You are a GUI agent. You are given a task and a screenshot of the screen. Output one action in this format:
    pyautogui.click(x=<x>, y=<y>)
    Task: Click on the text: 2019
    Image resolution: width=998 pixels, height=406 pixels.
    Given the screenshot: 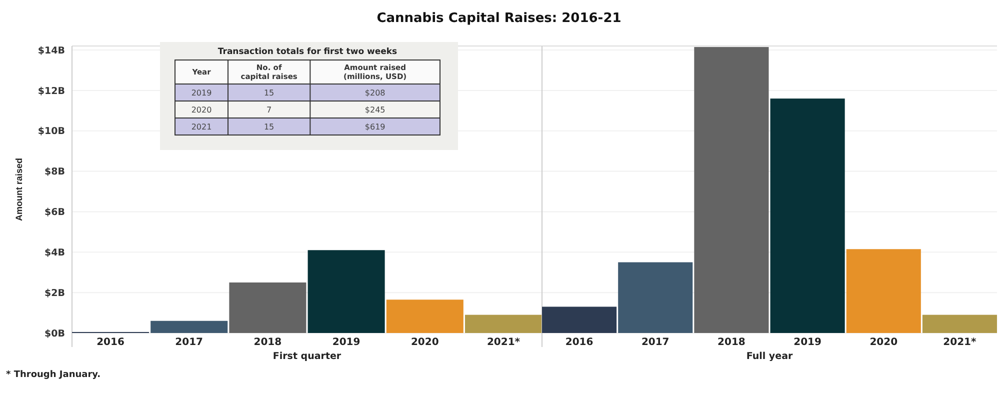 What is the action you would take?
    pyautogui.click(x=201, y=93)
    